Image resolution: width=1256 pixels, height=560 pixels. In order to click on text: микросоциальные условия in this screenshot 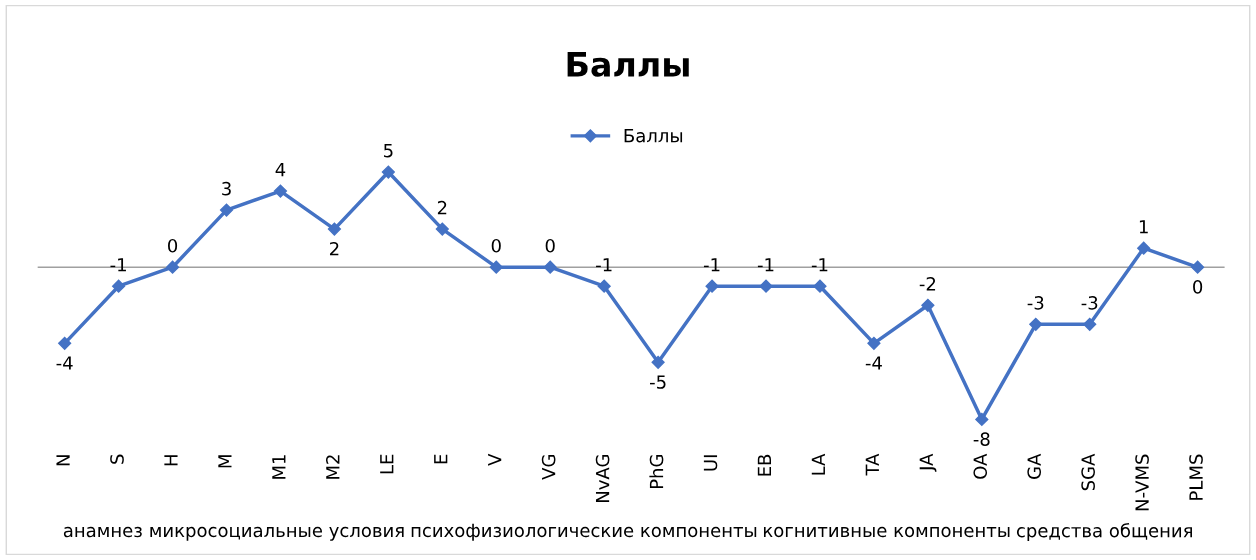, I will do `click(277, 533)`.